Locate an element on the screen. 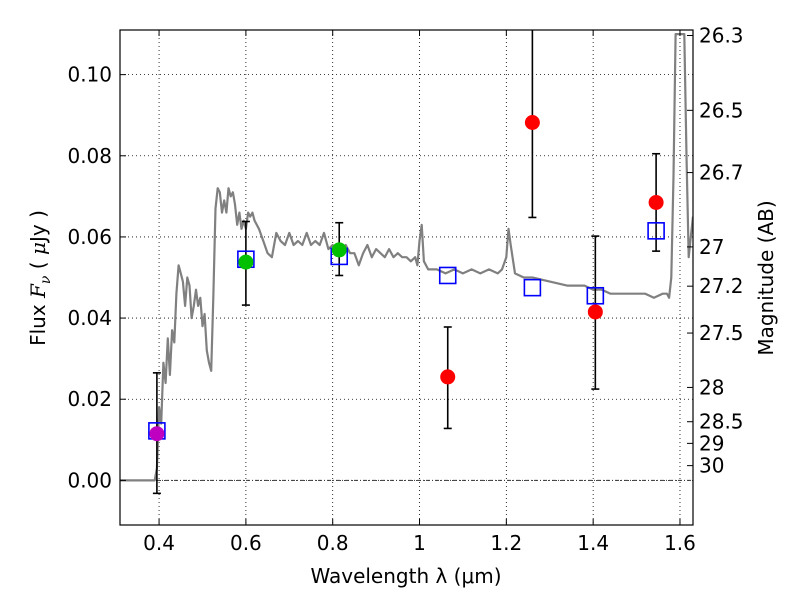 The width and height of the screenshot is (800, 600). y-tick-label: 0.04 is located at coordinates (89, 318).